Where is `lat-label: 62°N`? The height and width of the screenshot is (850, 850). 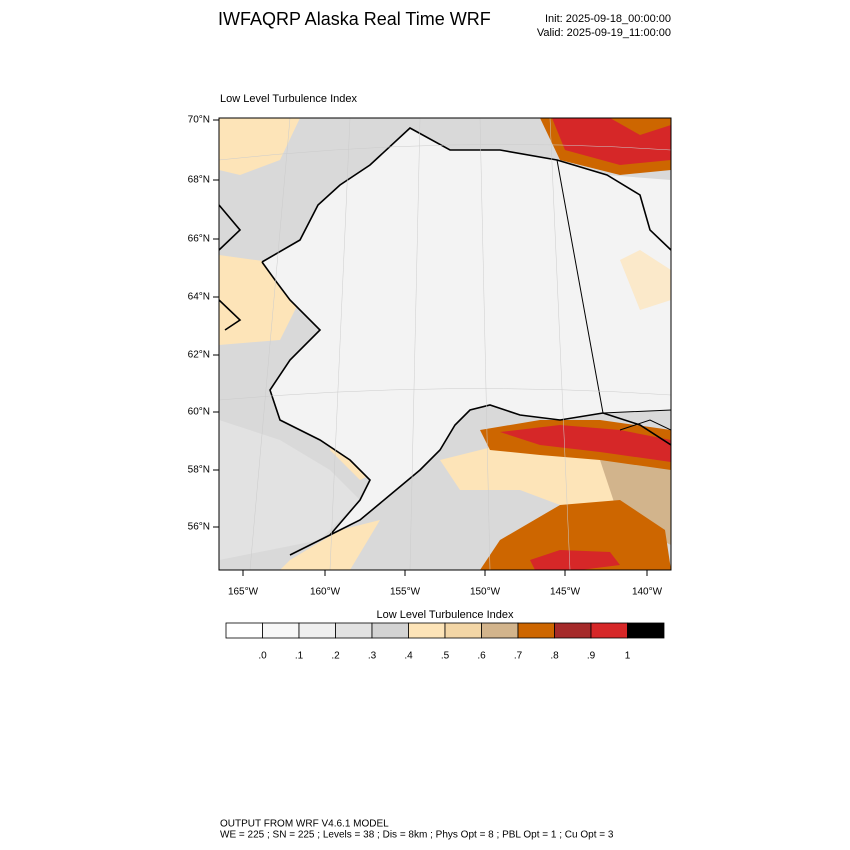 lat-label: 62°N is located at coordinates (199, 355).